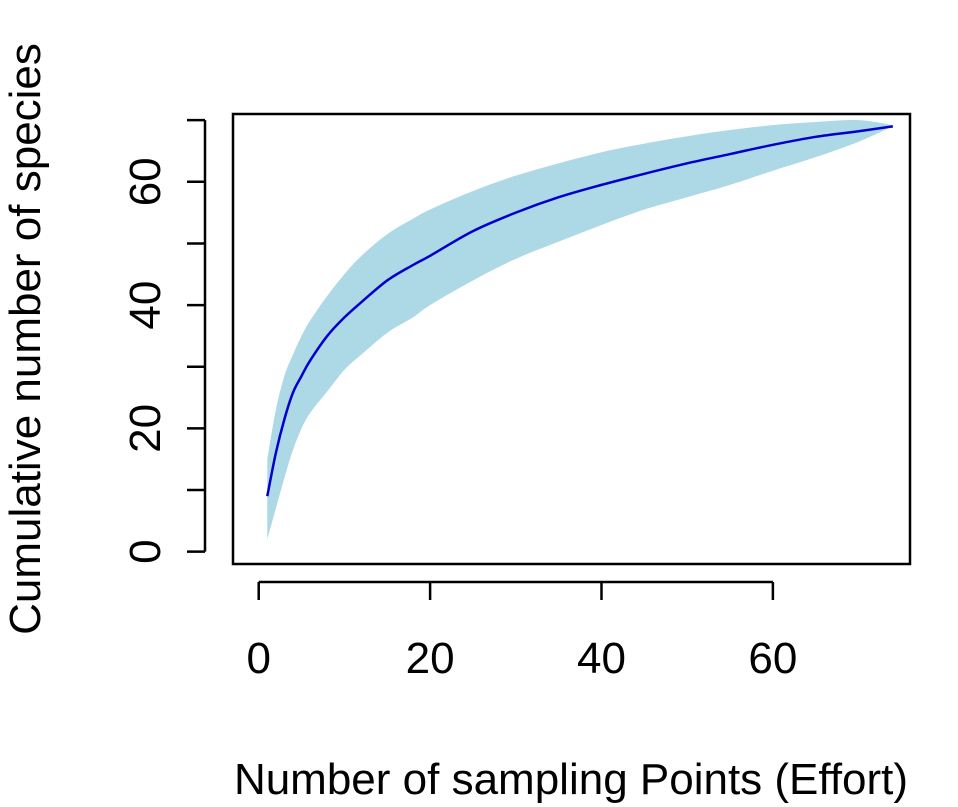 The height and width of the screenshot is (807, 958). What do you see at coordinates (145, 428) in the screenshot?
I see `y-tick-label: 20` at bounding box center [145, 428].